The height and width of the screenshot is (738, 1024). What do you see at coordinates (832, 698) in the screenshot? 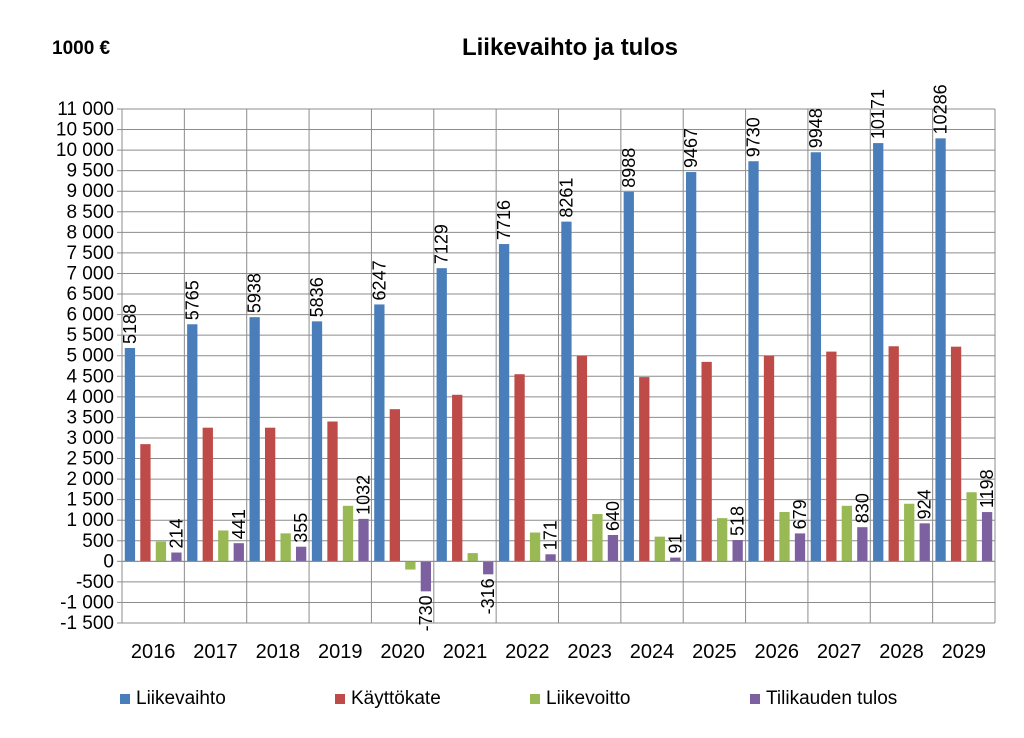
I see `legend-label: Tilikauden tulos` at bounding box center [832, 698].